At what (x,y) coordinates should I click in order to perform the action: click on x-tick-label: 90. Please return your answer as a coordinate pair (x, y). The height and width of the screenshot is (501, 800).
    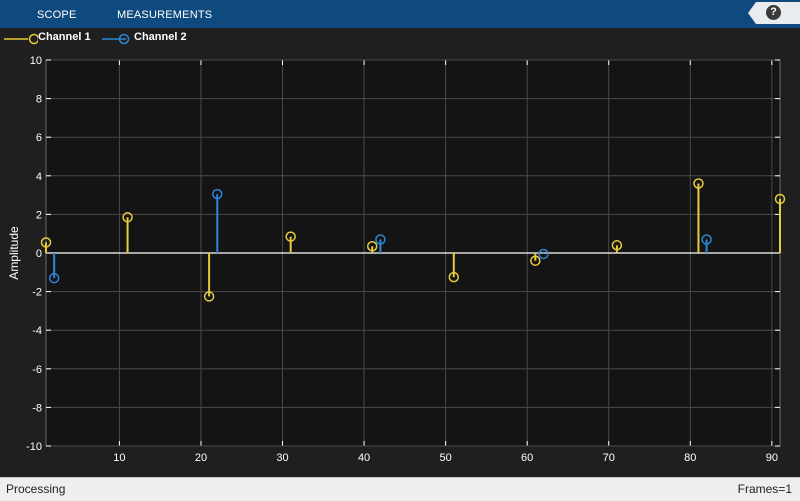
    Looking at the image, I should click on (772, 458).